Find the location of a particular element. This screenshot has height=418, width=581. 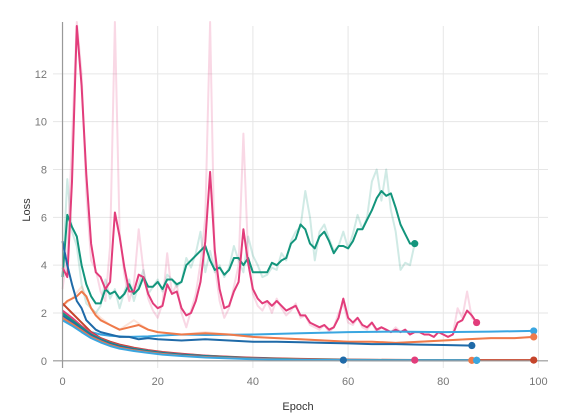

y-tick-label: 12 is located at coordinates (41, 75).